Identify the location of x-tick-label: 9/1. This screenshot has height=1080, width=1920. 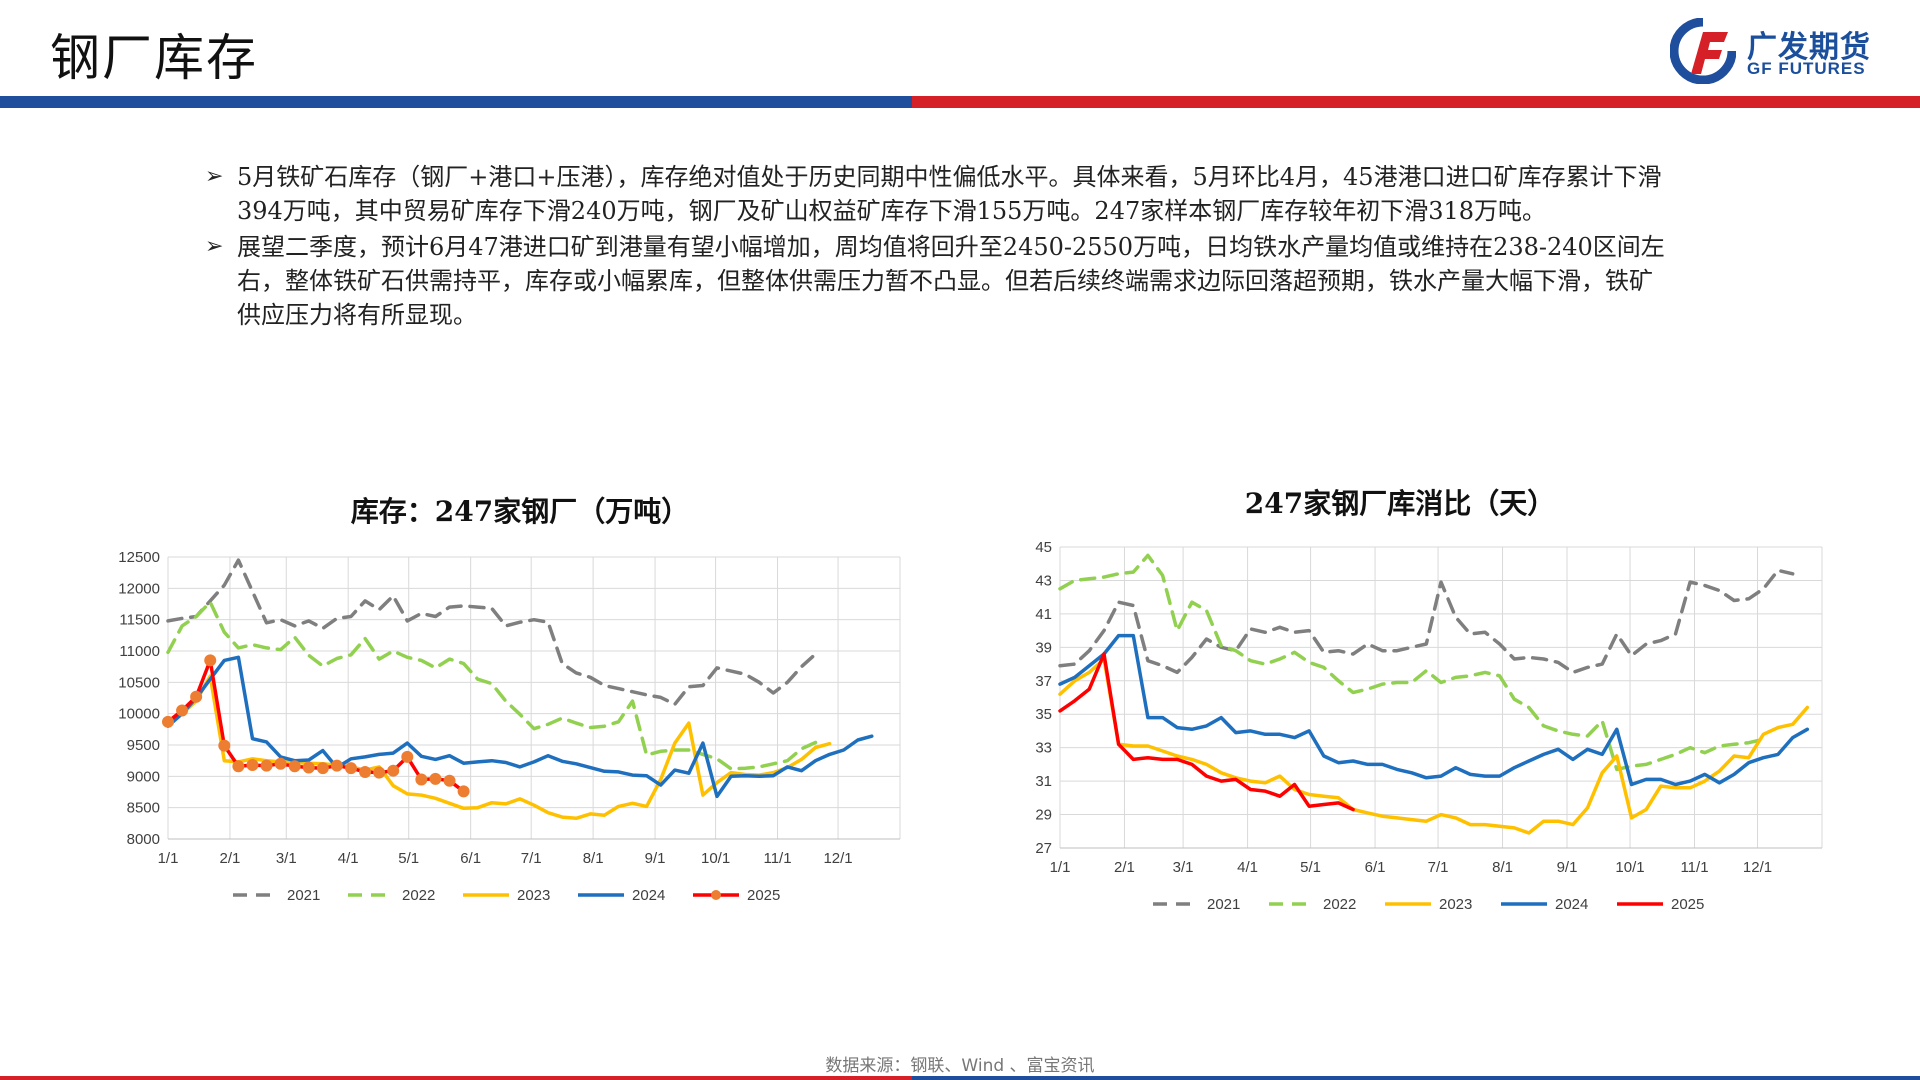
(655, 858).